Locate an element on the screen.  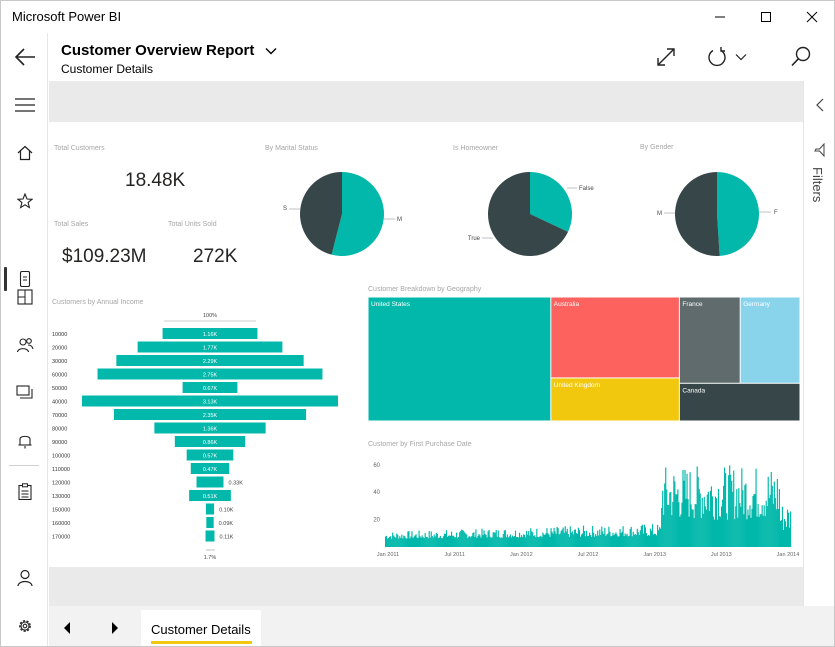
next-page-button is located at coordinates (115, 628).